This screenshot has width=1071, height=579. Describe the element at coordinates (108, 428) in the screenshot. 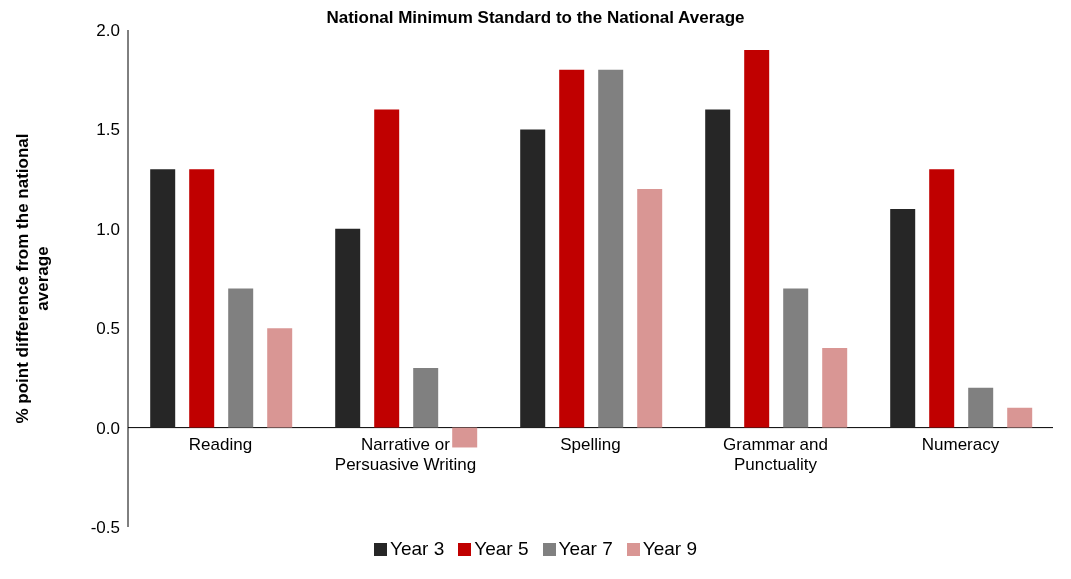

I see `y-tick-label: 0.0` at that location.